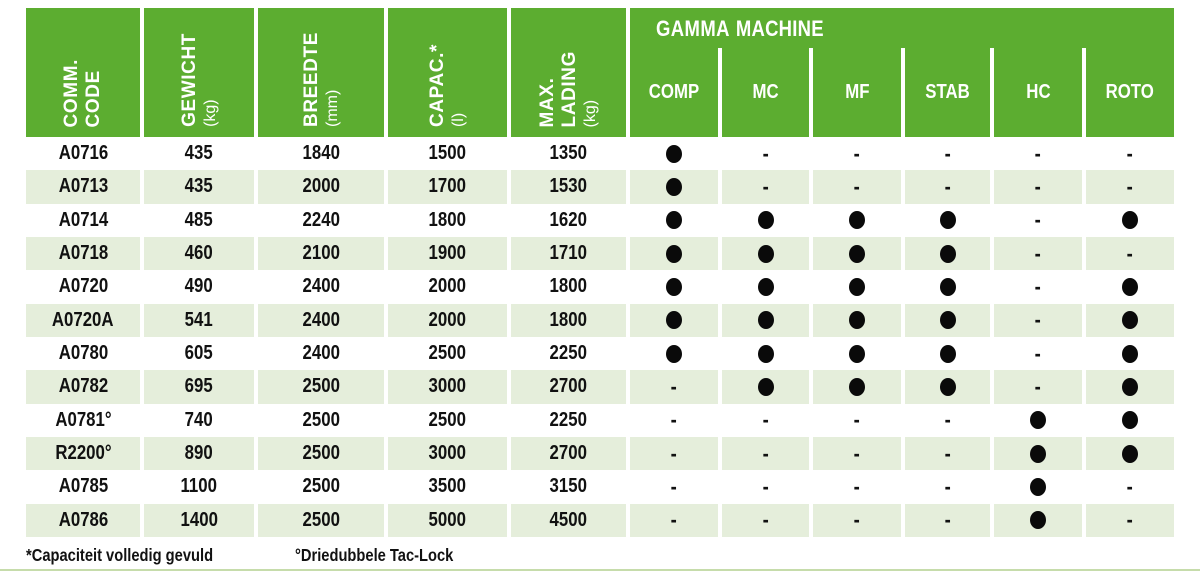 The width and height of the screenshot is (1200, 573). What do you see at coordinates (568, 187) in the screenshot?
I see `cell-max-lading: 1530` at bounding box center [568, 187].